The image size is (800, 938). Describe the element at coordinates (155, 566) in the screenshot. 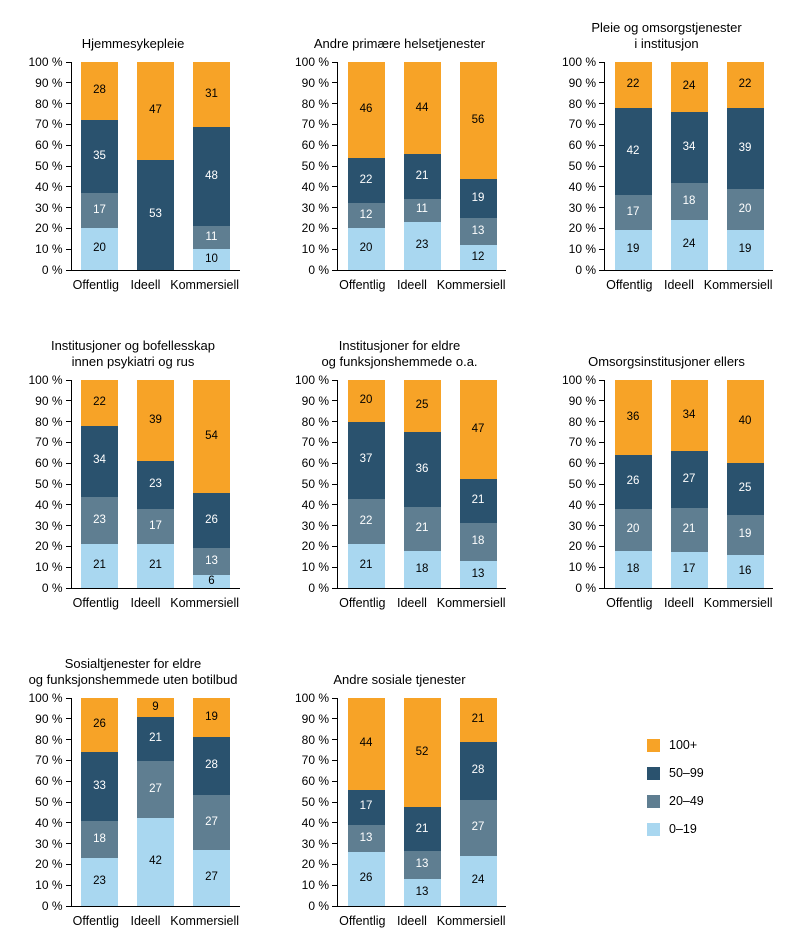

I see `bar-segment: 21` at that location.